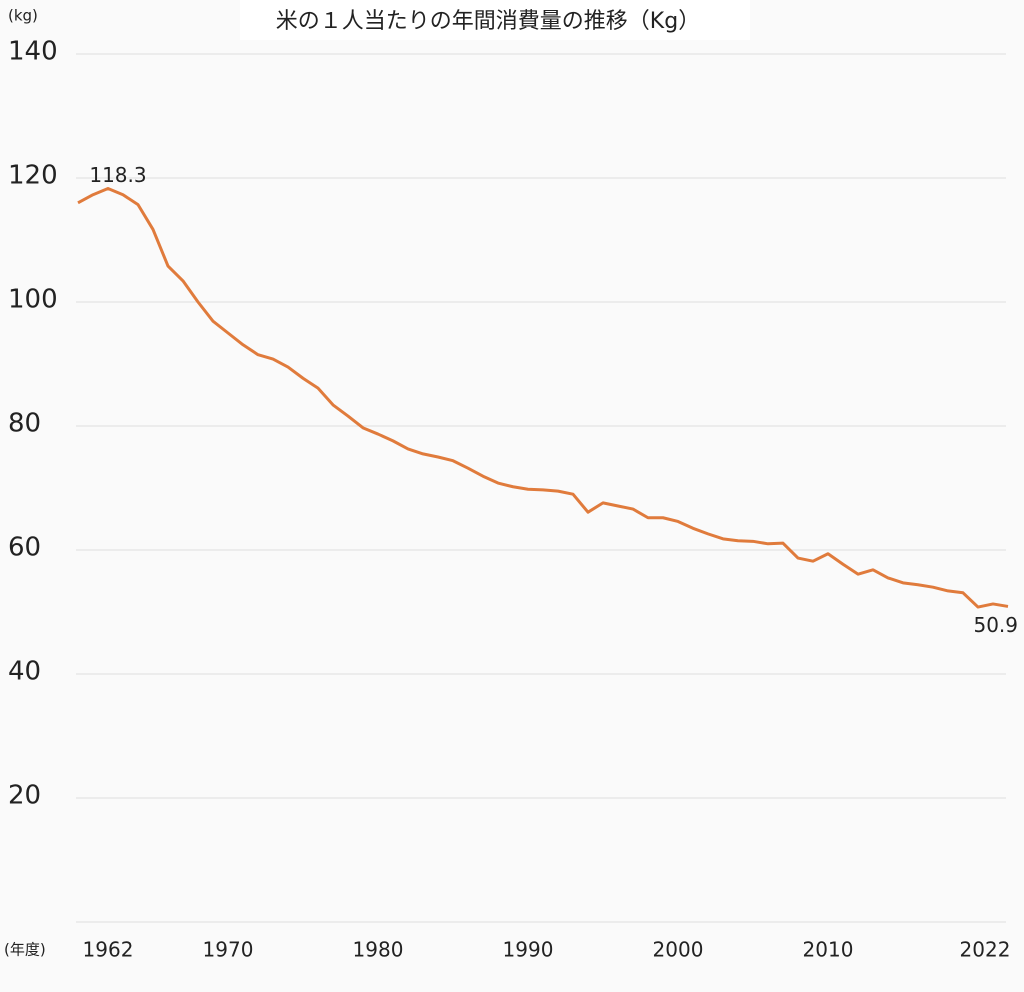 This screenshot has height=992, width=1024. I want to click on y-axis-label: (kg), so click(23, 16).